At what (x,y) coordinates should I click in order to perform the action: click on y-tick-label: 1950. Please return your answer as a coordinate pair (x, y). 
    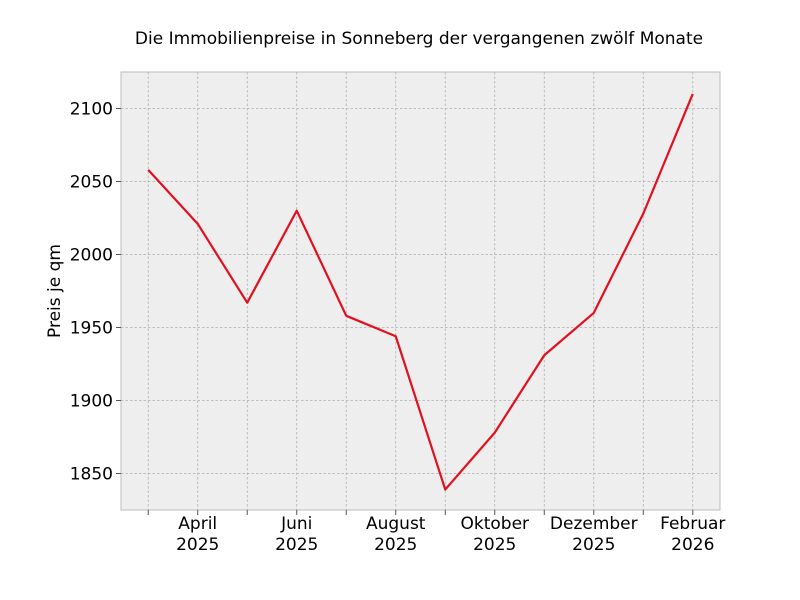
    Looking at the image, I should click on (91, 329).